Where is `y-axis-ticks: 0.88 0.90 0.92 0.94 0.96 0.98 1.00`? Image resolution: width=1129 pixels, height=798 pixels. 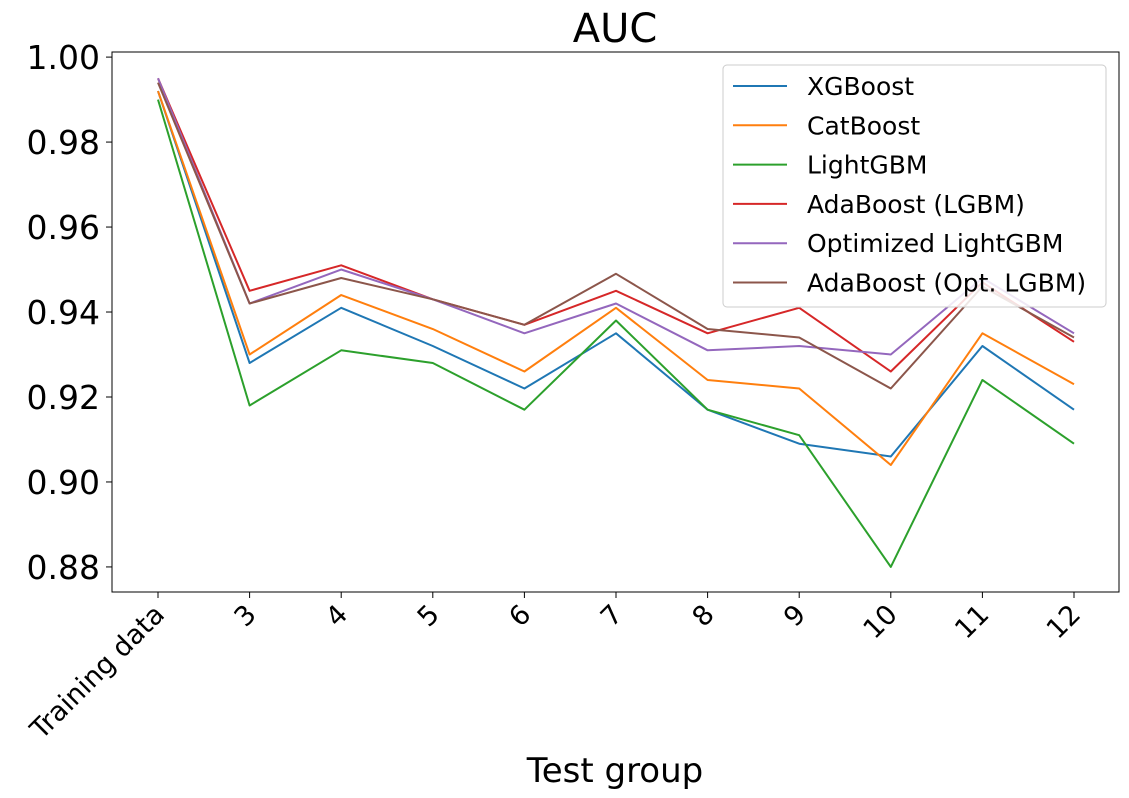 y-axis-ticks: 0.88 0.90 0.92 0.94 0.96 0.98 1.00 is located at coordinates (69, 312).